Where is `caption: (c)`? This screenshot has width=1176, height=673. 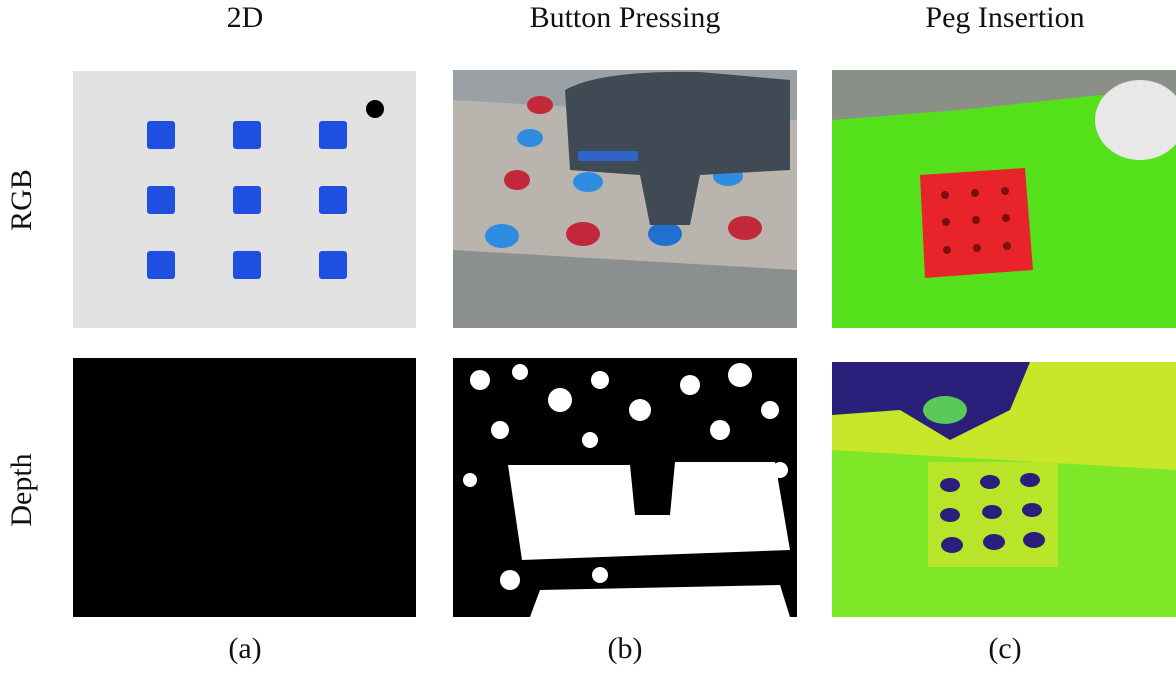 caption: (c) is located at coordinates (1004, 648).